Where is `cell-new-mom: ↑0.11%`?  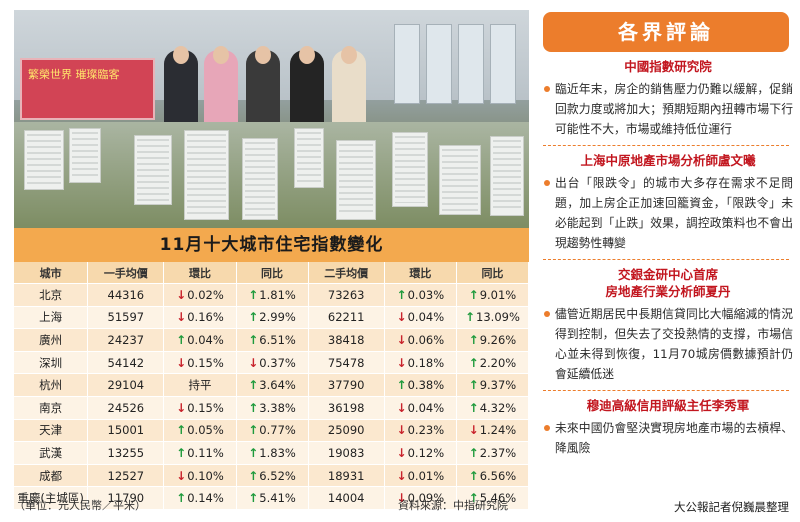
cell-new-mom: ↑0.11% is located at coordinates (200, 452).